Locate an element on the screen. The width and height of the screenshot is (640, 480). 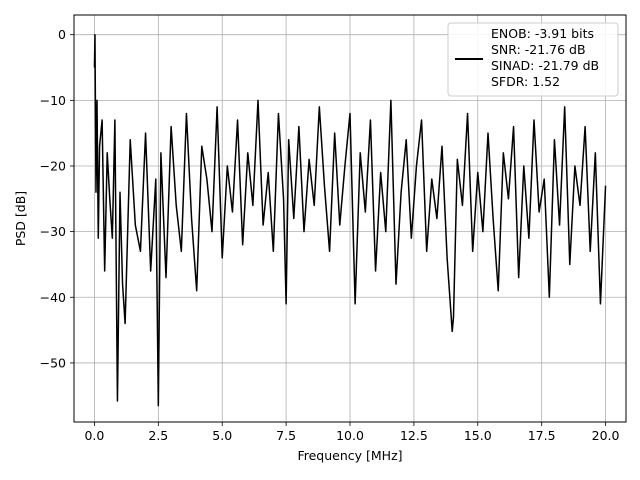
legend-entry-enob: ENOB: -3.91 bits is located at coordinates (542, 33).